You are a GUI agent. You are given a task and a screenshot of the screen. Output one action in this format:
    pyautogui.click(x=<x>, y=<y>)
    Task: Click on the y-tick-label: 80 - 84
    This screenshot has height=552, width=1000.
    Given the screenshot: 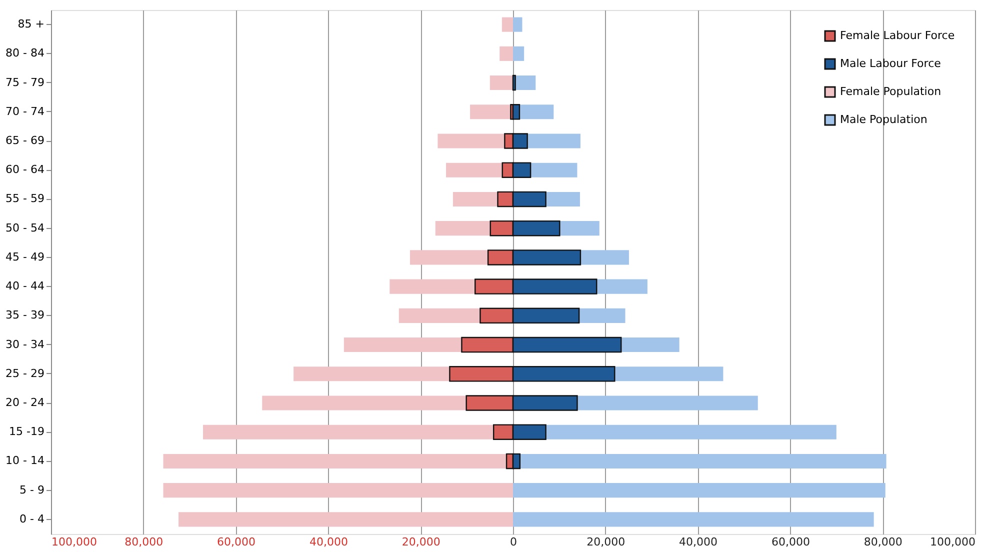 What is the action you would take?
    pyautogui.click(x=25, y=53)
    